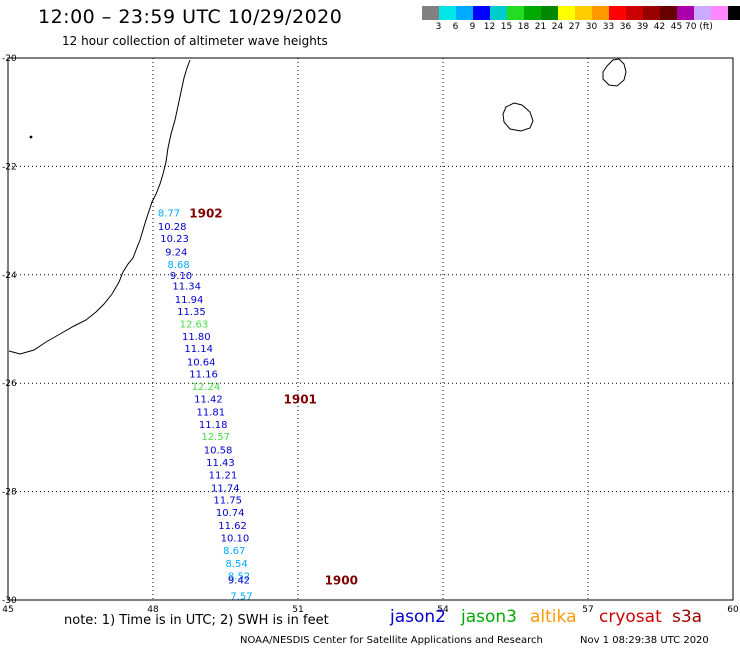 The width and height of the screenshot is (740, 650). Describe the element at coordinates (172, 227) in the screenshot. I see `swh-value: 10.28` at that location.